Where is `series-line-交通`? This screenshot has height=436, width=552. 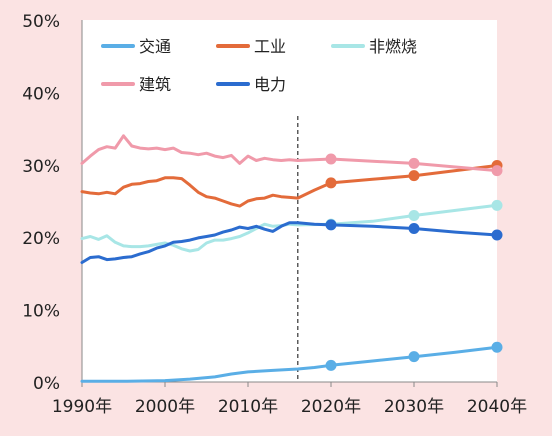
series-line-交通 is located at coordinates (289, 364).